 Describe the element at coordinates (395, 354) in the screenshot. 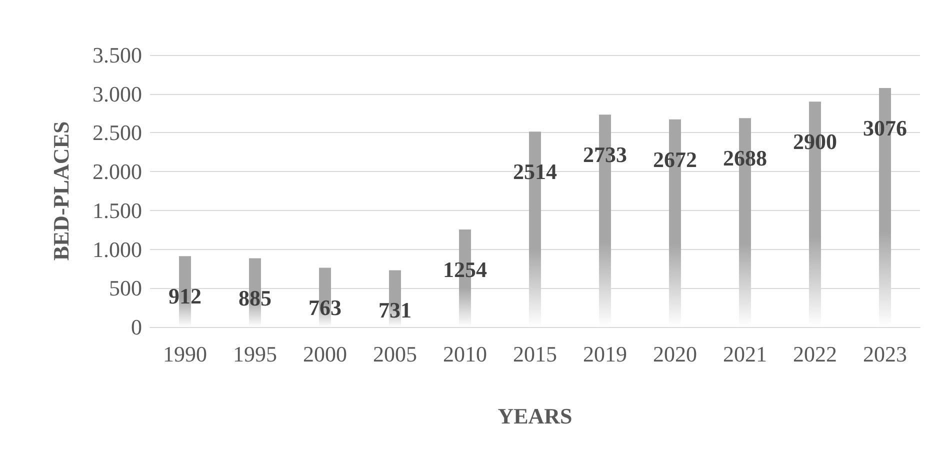

I see `x-tick-label: 2005` at that location.